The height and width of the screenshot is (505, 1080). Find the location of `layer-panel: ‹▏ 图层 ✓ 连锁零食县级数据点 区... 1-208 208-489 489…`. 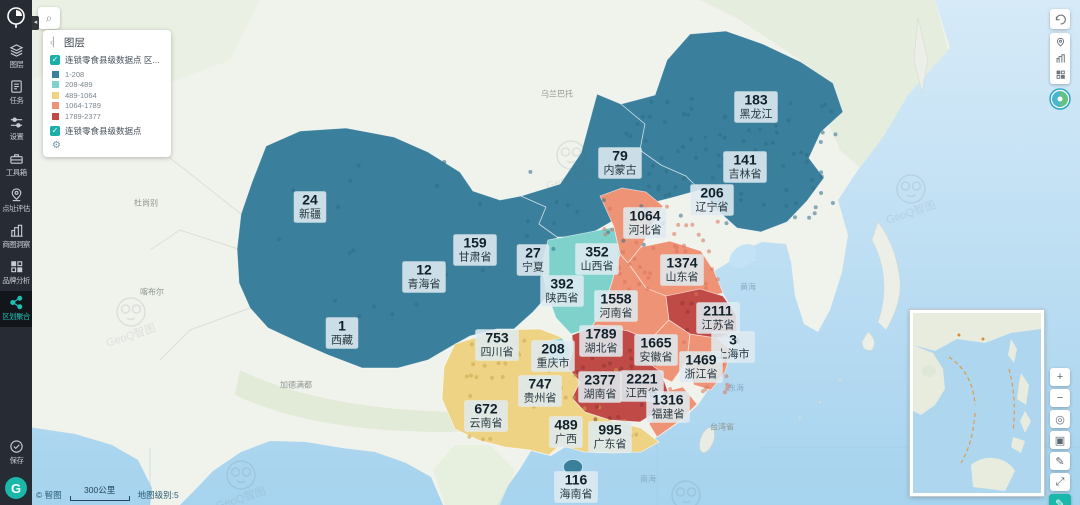

layer-panel: ‹▏ 图层 ✓ 连锁零食县级数据点 区... 1-208 208-489 489… is located at coordinates (107, 93).